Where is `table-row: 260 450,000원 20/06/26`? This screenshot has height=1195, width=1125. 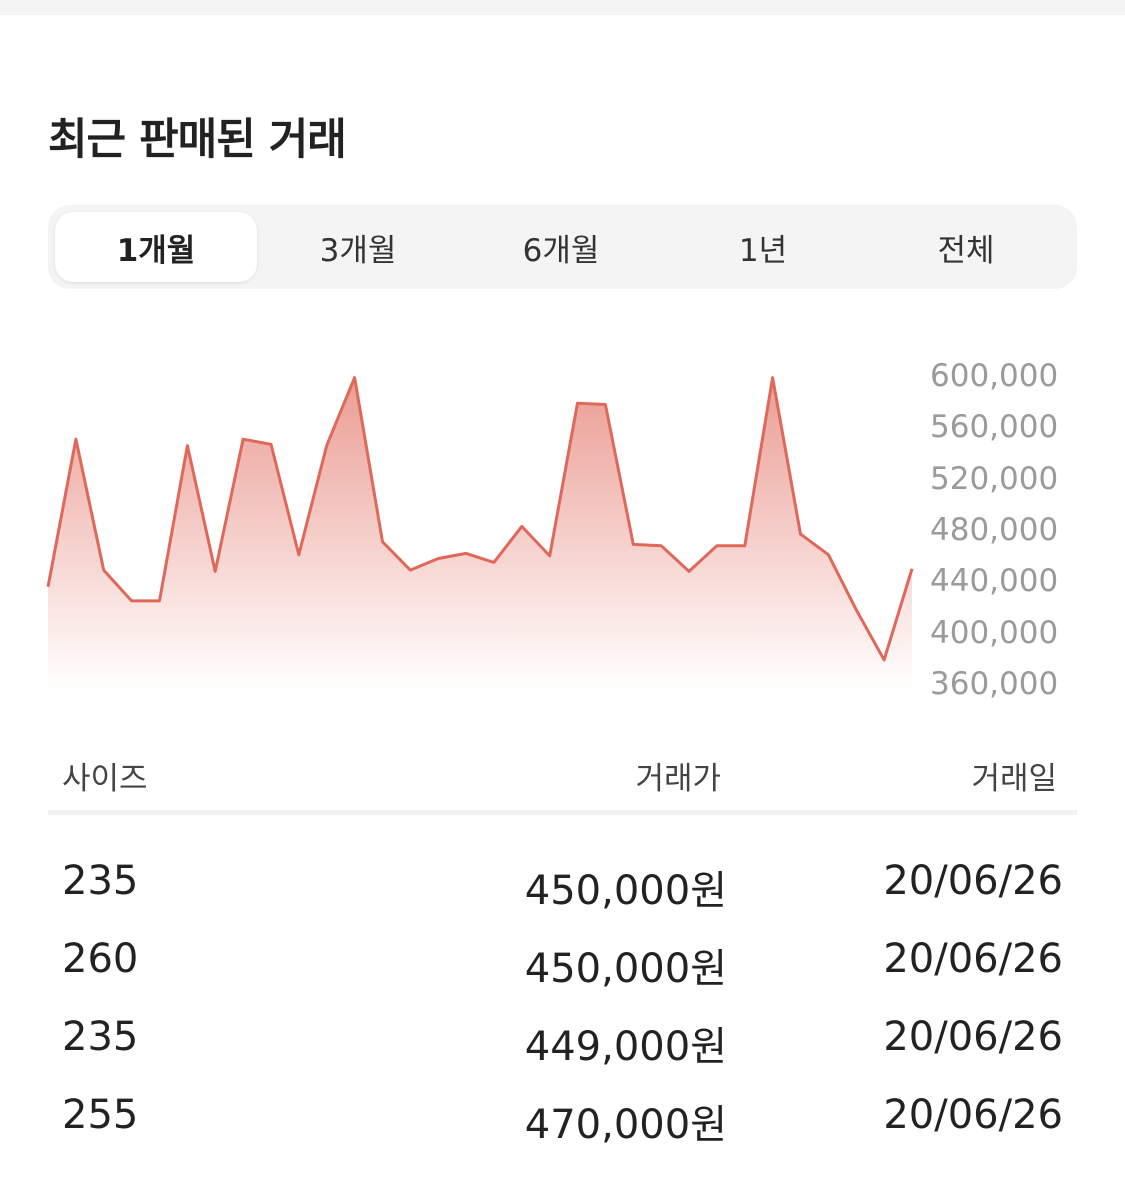
table-row: 260 450,000원 20/06/26 is located at coordinates (562, 964).